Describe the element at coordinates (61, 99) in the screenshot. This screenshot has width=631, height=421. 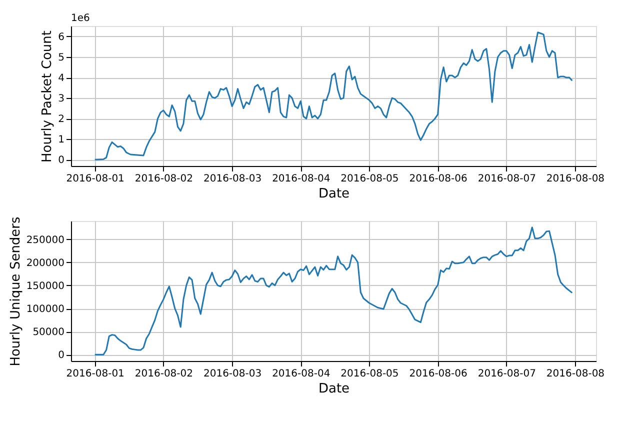
I see `y-tick-label: 3` at that location.